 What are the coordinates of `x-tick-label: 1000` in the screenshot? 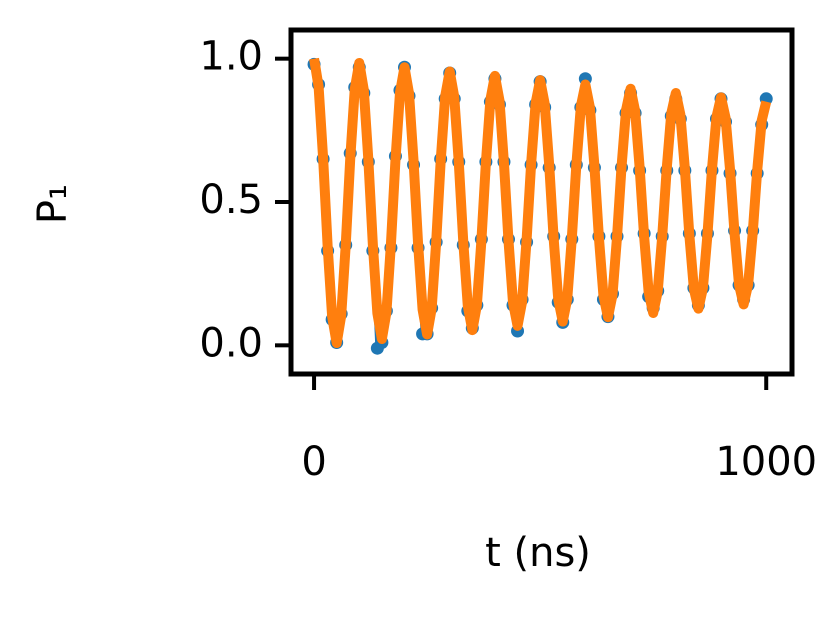 It's located at (766, 462).